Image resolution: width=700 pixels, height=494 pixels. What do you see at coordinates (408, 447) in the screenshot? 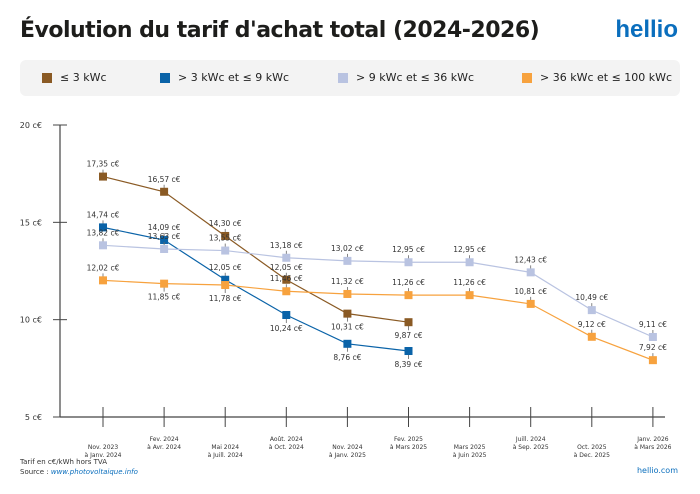
I see `x-tick-label: à Mars 2025` at bounding box center [408, 447].